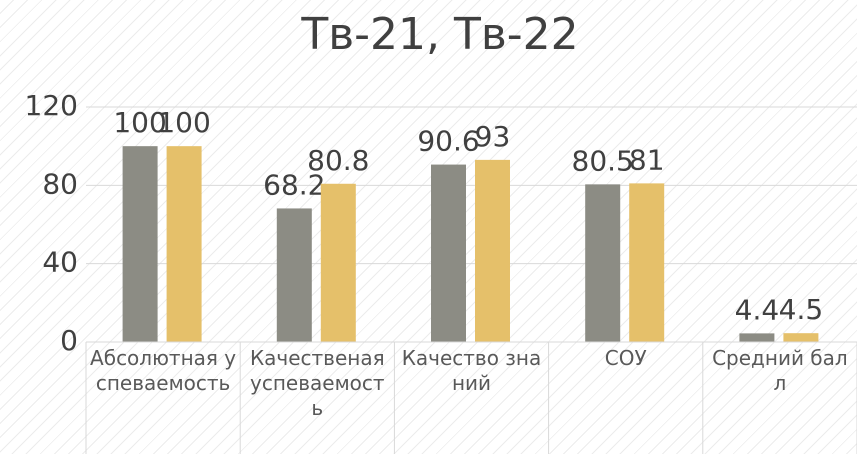  What do you see at coordinates (448, 141) in the screenshot?
I see `data-label: 90.6` at bounding box center [448, 141].